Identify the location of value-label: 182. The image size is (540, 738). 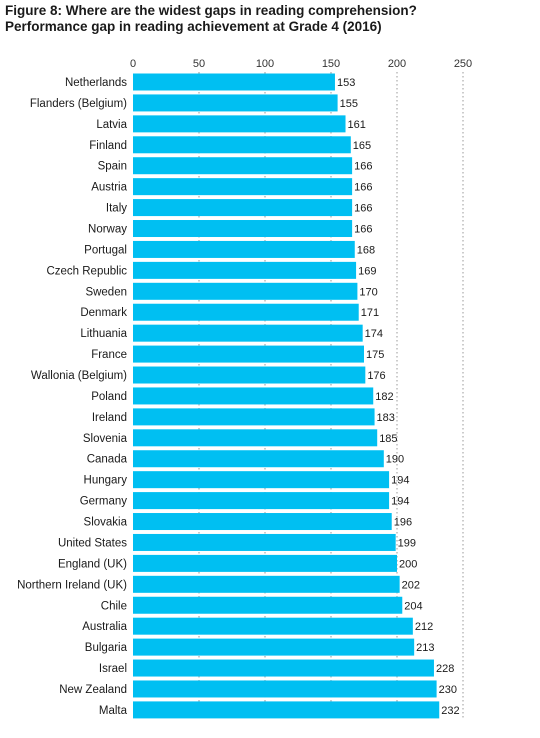
(384, 397).